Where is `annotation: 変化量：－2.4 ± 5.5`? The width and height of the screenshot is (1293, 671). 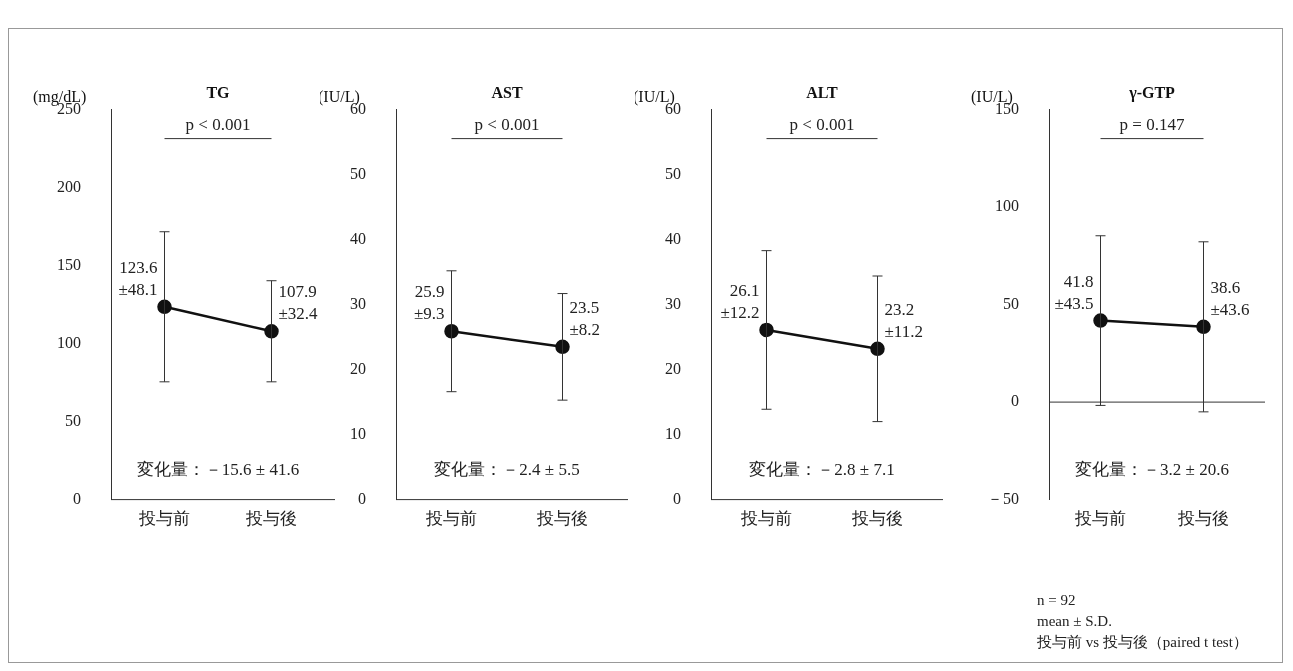
annotation: 変化量：－2.4 ± 5.5 is located at coordinates (507, 469).